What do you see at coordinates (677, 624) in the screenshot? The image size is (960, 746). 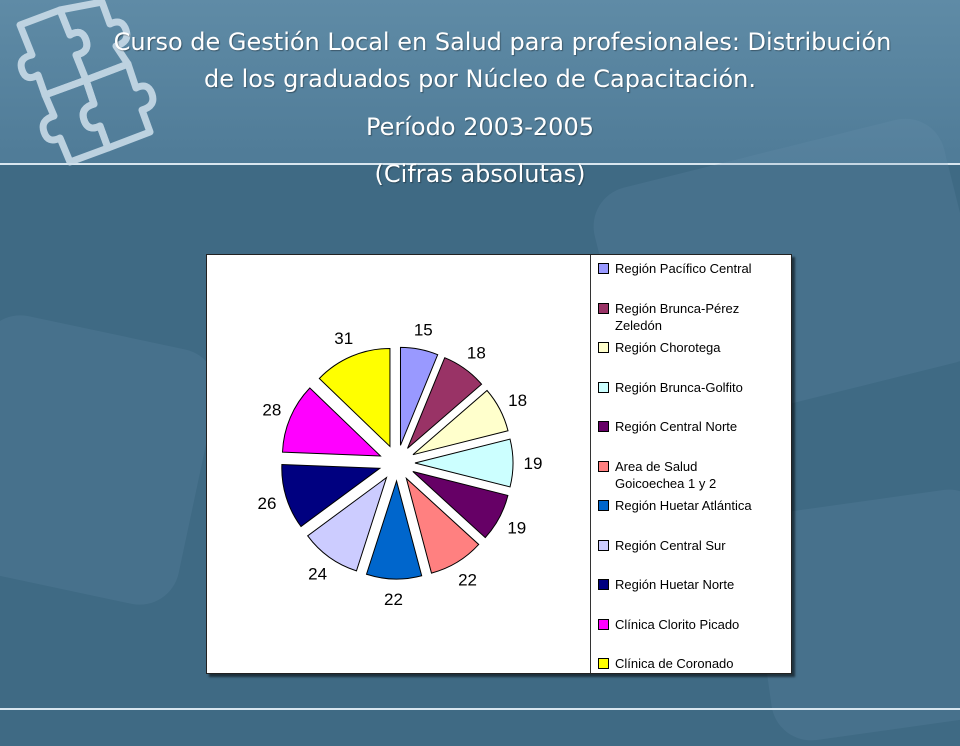 I see `legend-label: Clínica Clorito Picado` at bounding box center [677, 624].